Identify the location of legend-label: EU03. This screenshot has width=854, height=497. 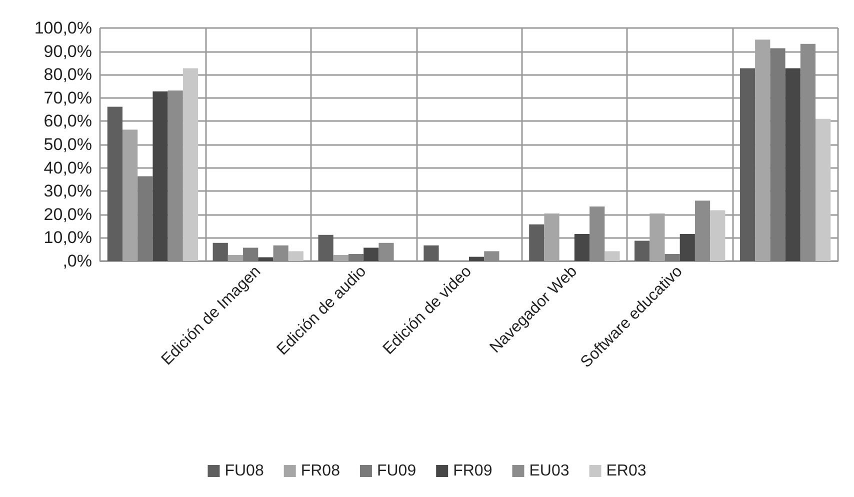
(549, 471).